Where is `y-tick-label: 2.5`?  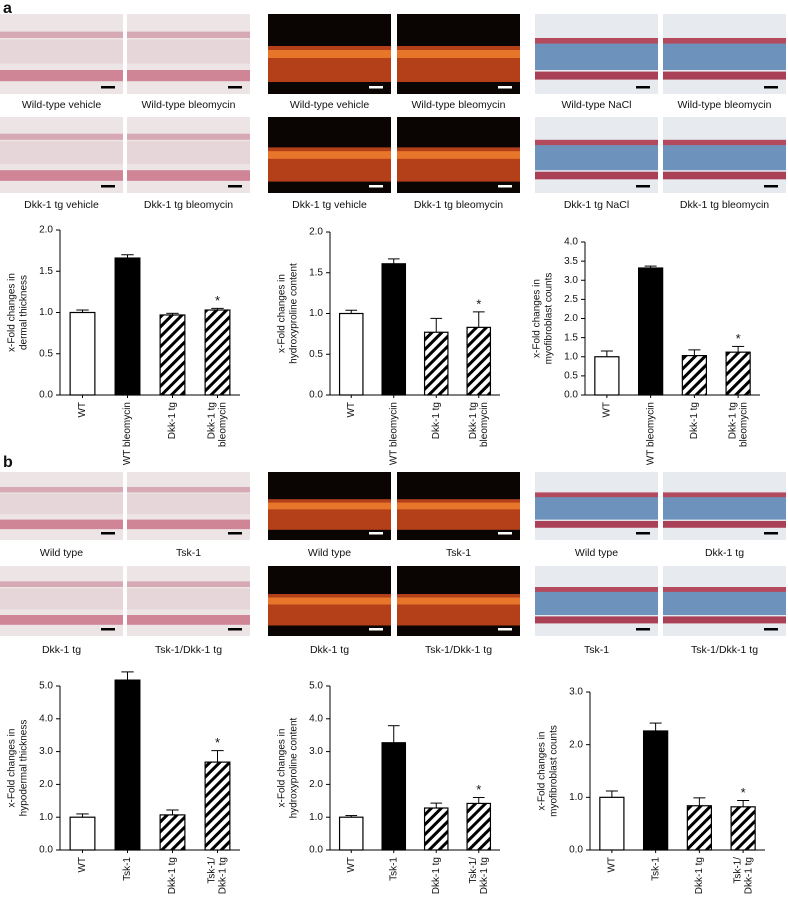
y-tick-label: 2.5 is located at coordinates (571, 299).